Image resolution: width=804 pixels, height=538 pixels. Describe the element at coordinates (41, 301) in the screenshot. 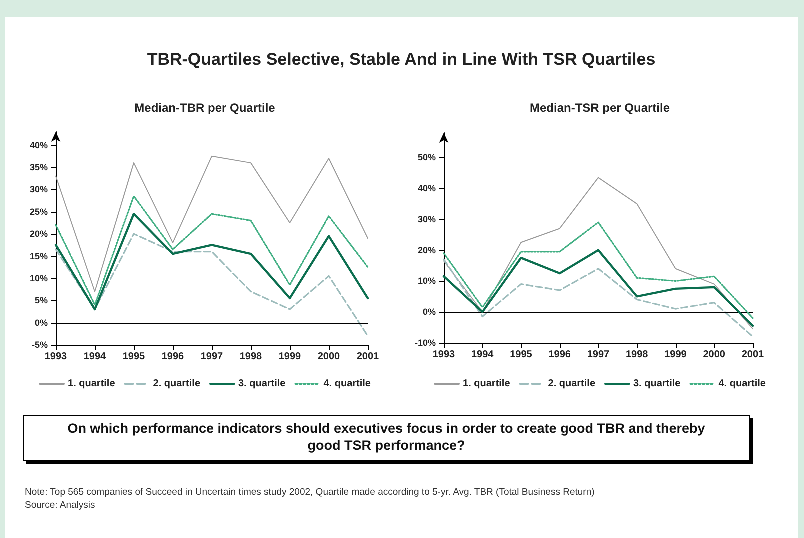

I see `y-tick-label: 5%` at that location.